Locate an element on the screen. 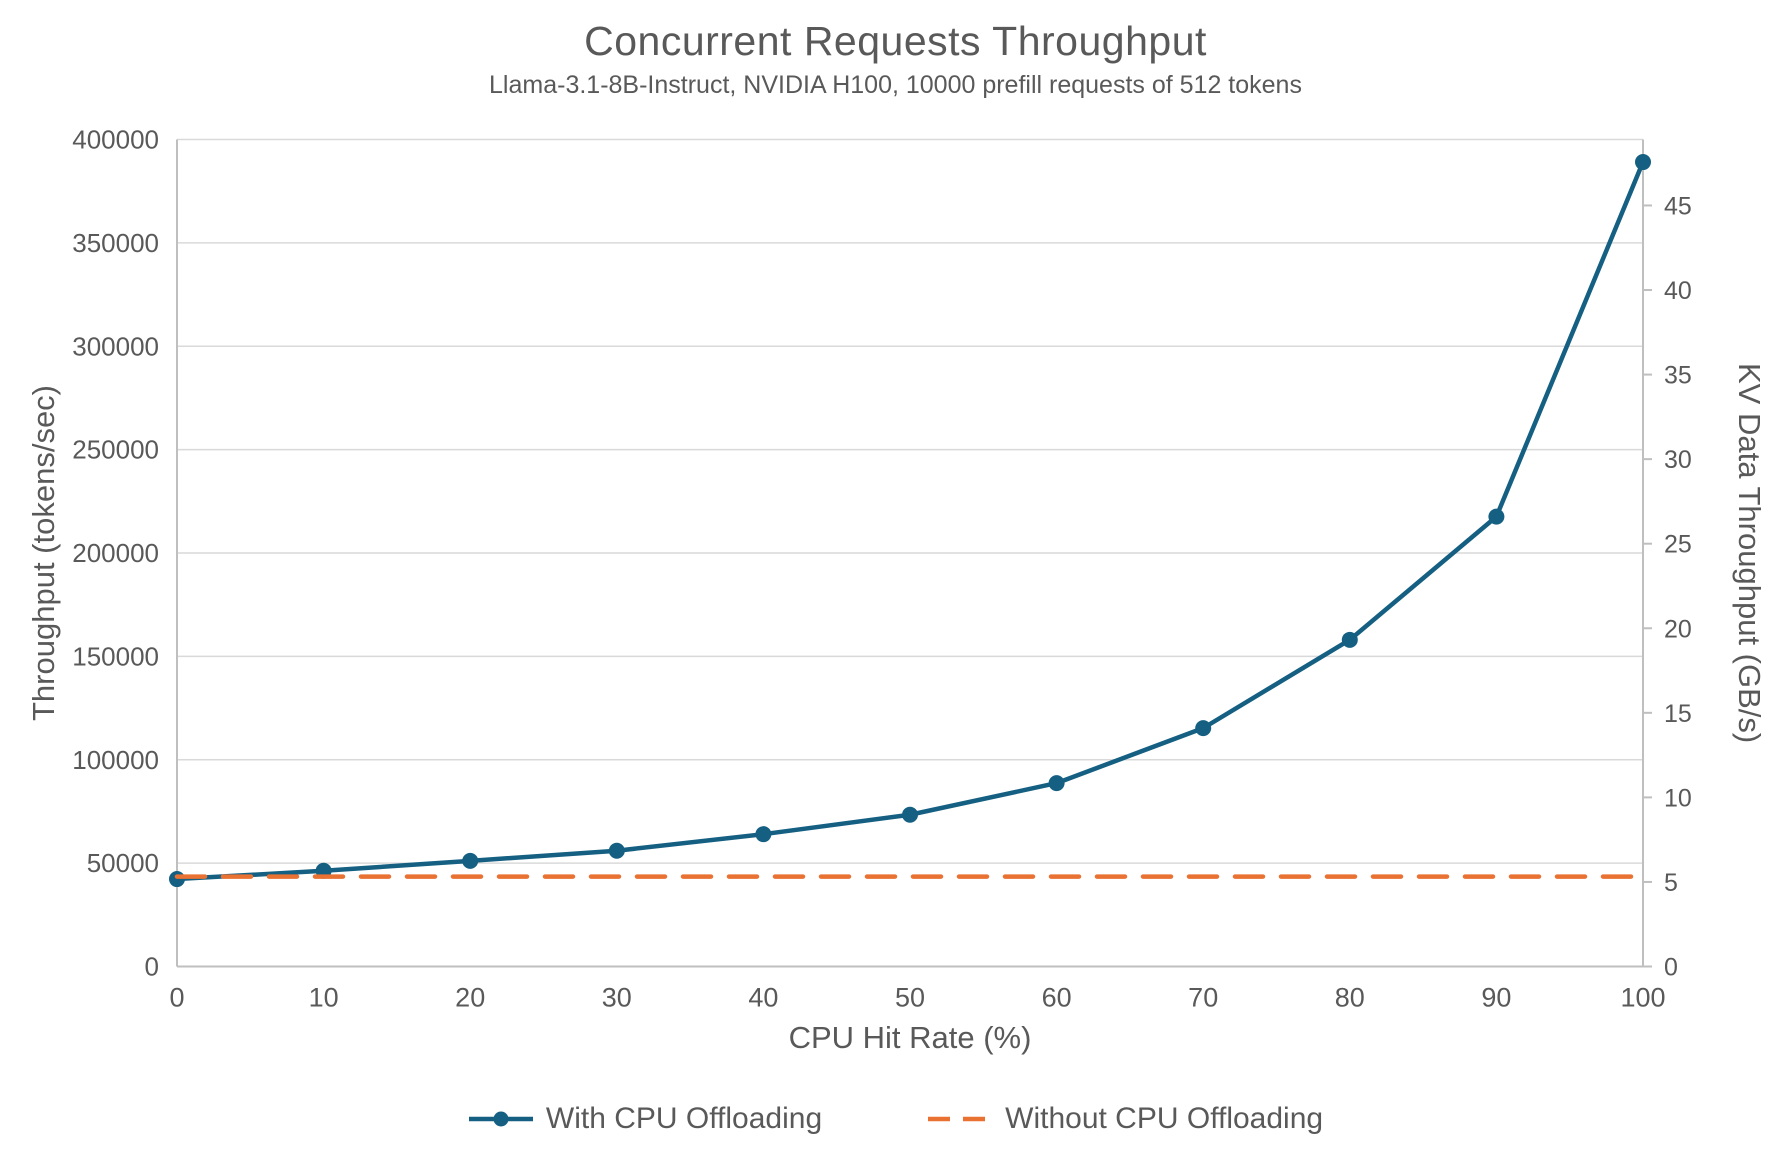  dashed-line-icon is located at coordinates (960, 1119).